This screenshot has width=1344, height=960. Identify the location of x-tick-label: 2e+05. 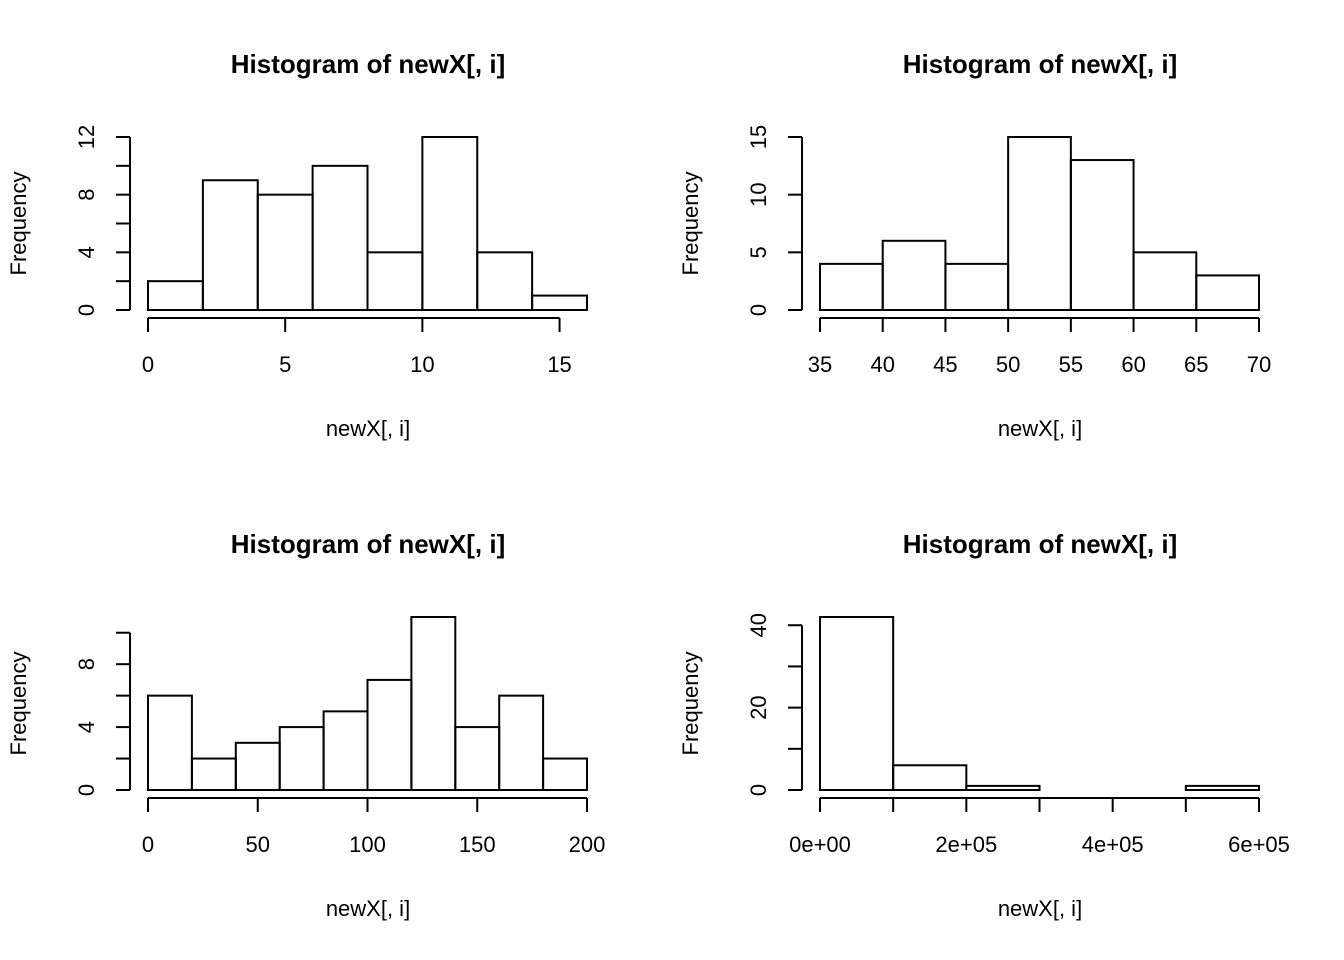
(966, 844).